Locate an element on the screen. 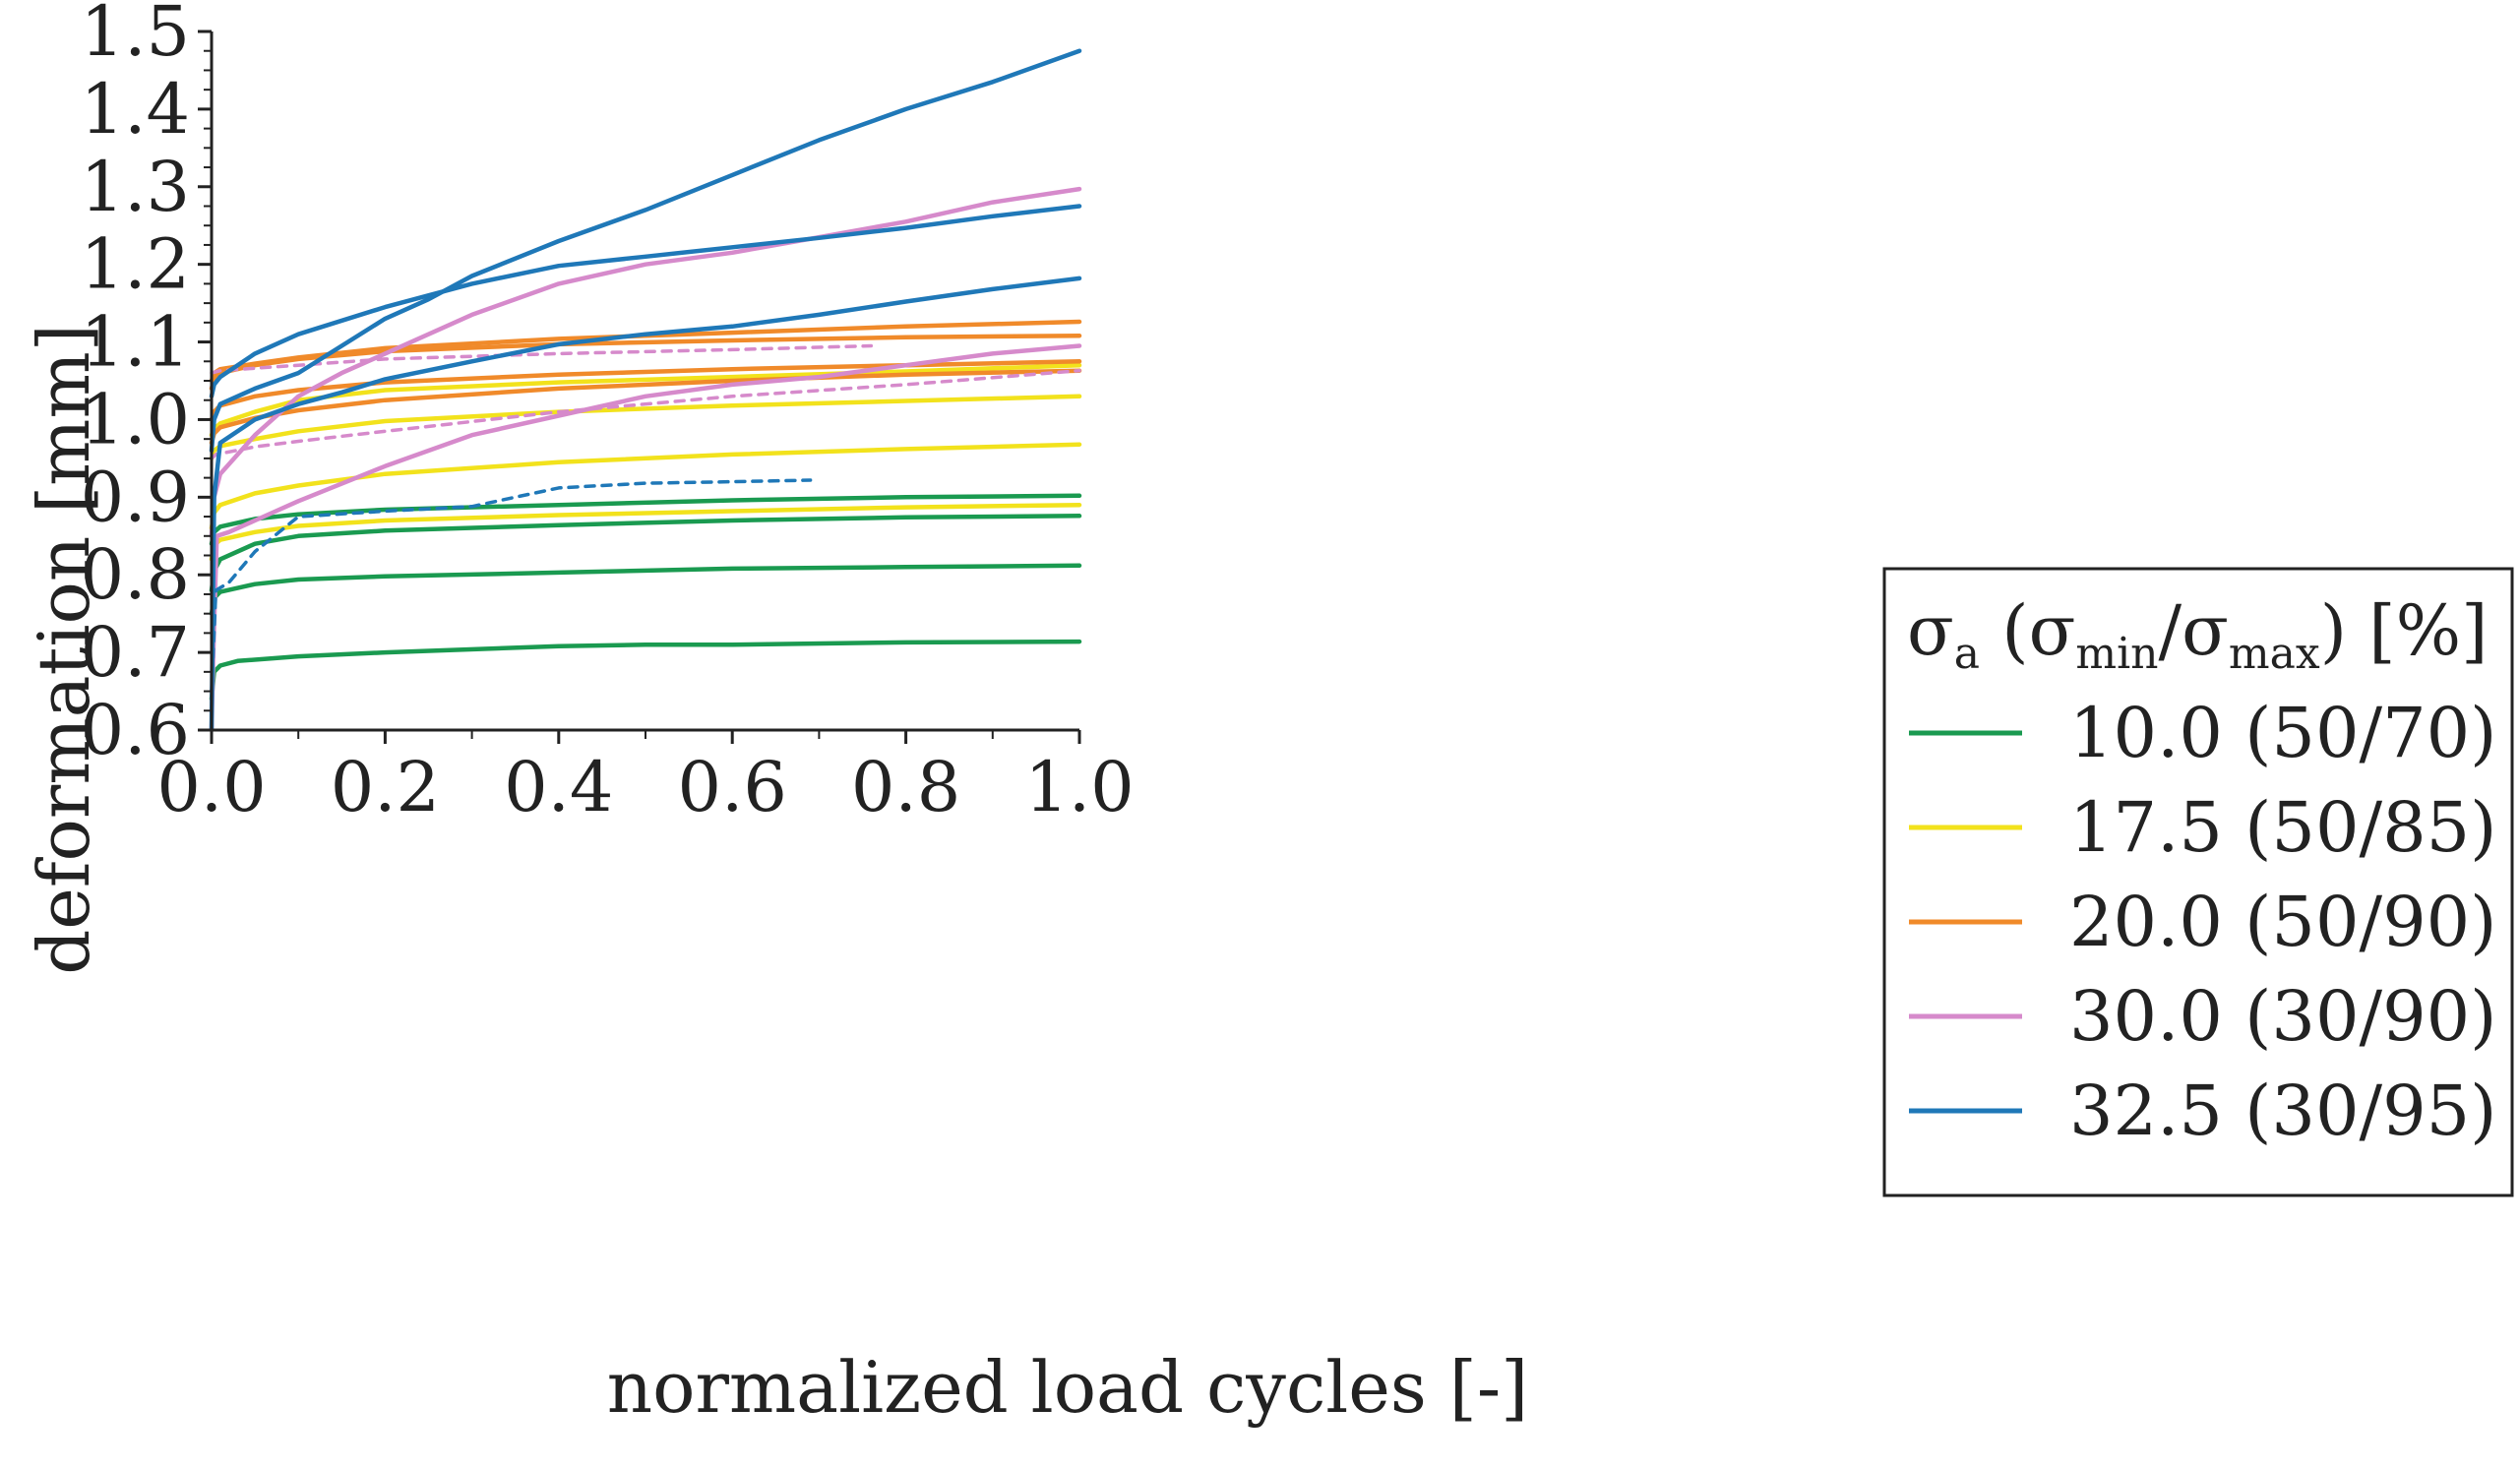 The height and width of the screenshot is (1468, 2520). x-tick-label: 0.0 is located at coordinates (211, 787).